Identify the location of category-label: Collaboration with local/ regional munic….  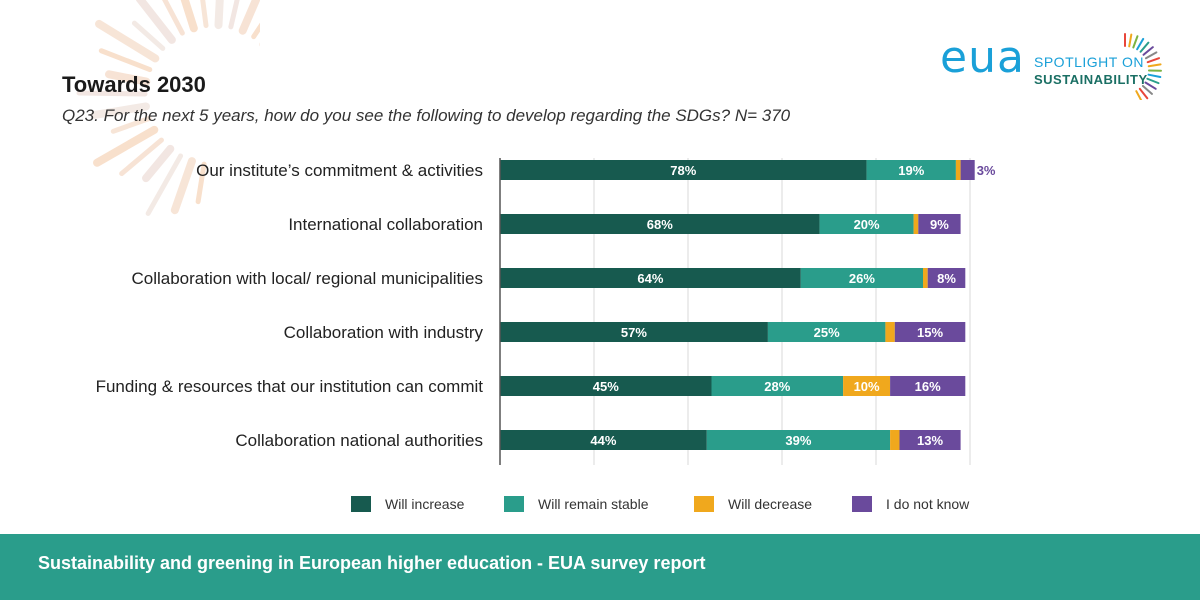
(307, 278).